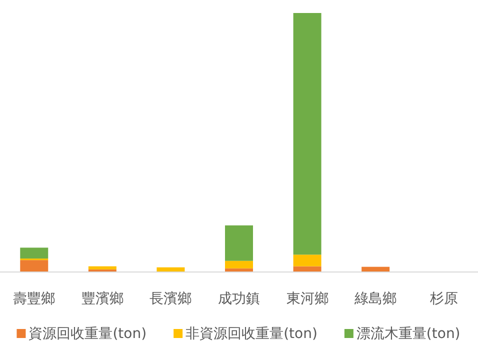 The image size is (478, 360). What do you see at coordinates (408, 334) in the screenshot?
I see `legend-label: 漂流木重量(ton)` at bounding box center [408, 334].